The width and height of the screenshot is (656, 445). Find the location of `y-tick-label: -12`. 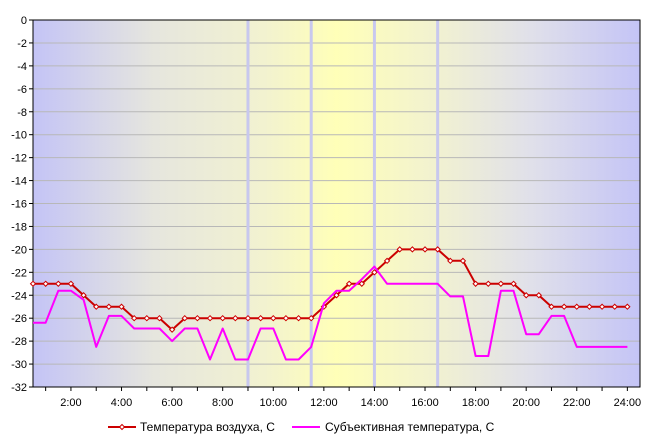

y-tick-label: -12 is located at coordinates (19, 159).